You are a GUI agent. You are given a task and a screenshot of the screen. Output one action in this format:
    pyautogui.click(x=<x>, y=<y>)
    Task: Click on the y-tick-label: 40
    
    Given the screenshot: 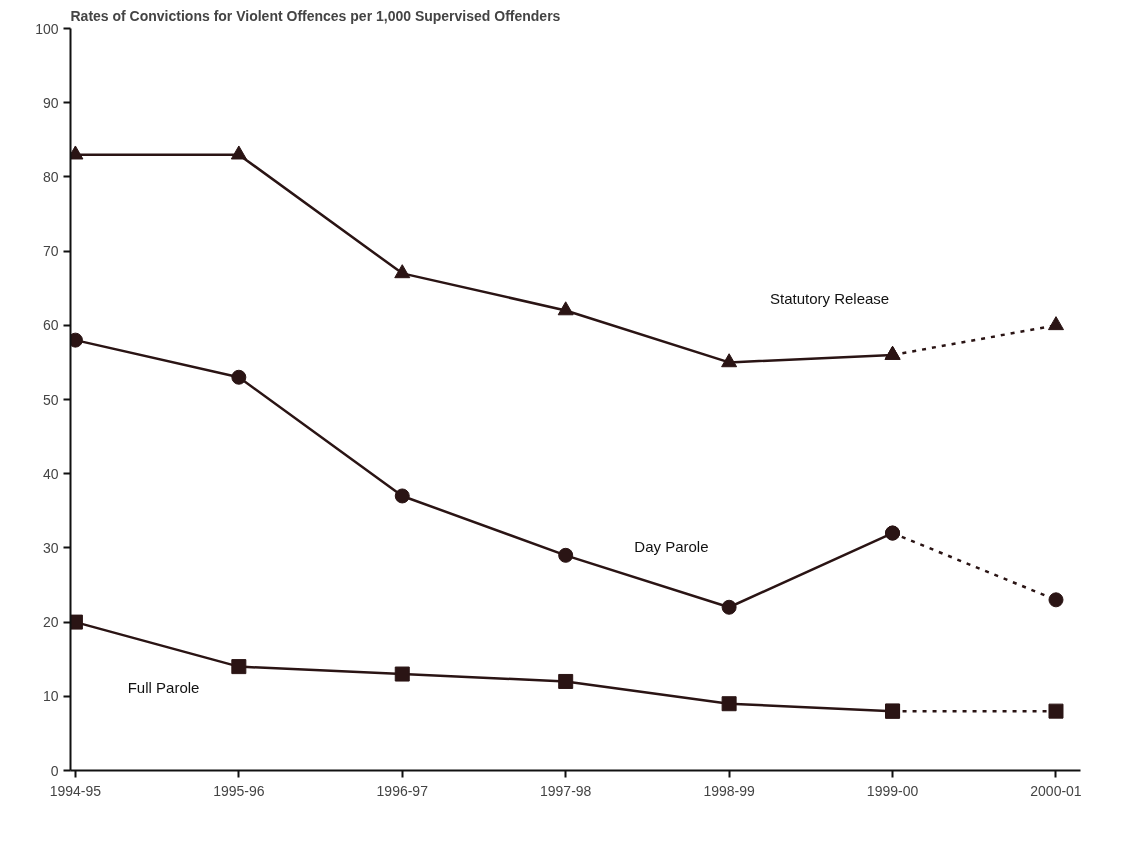 What is the action you would take?
    pyautogui.click(x=50, y=473)
    